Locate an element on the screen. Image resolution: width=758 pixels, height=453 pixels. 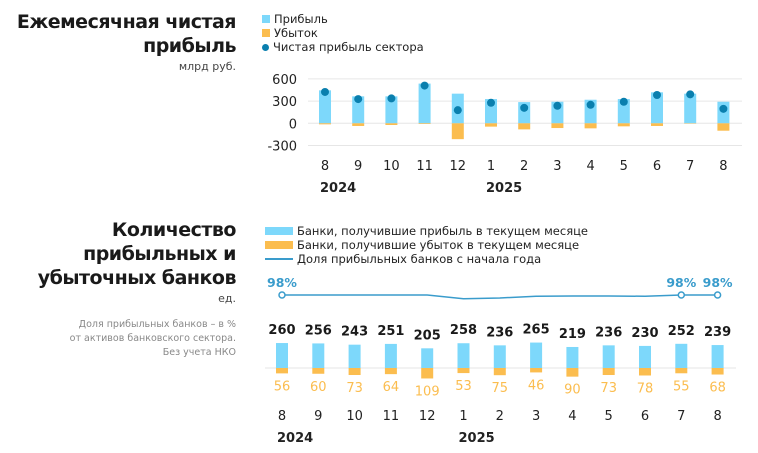
profitable-count-label: 265 is located at coordinates (536, 330).